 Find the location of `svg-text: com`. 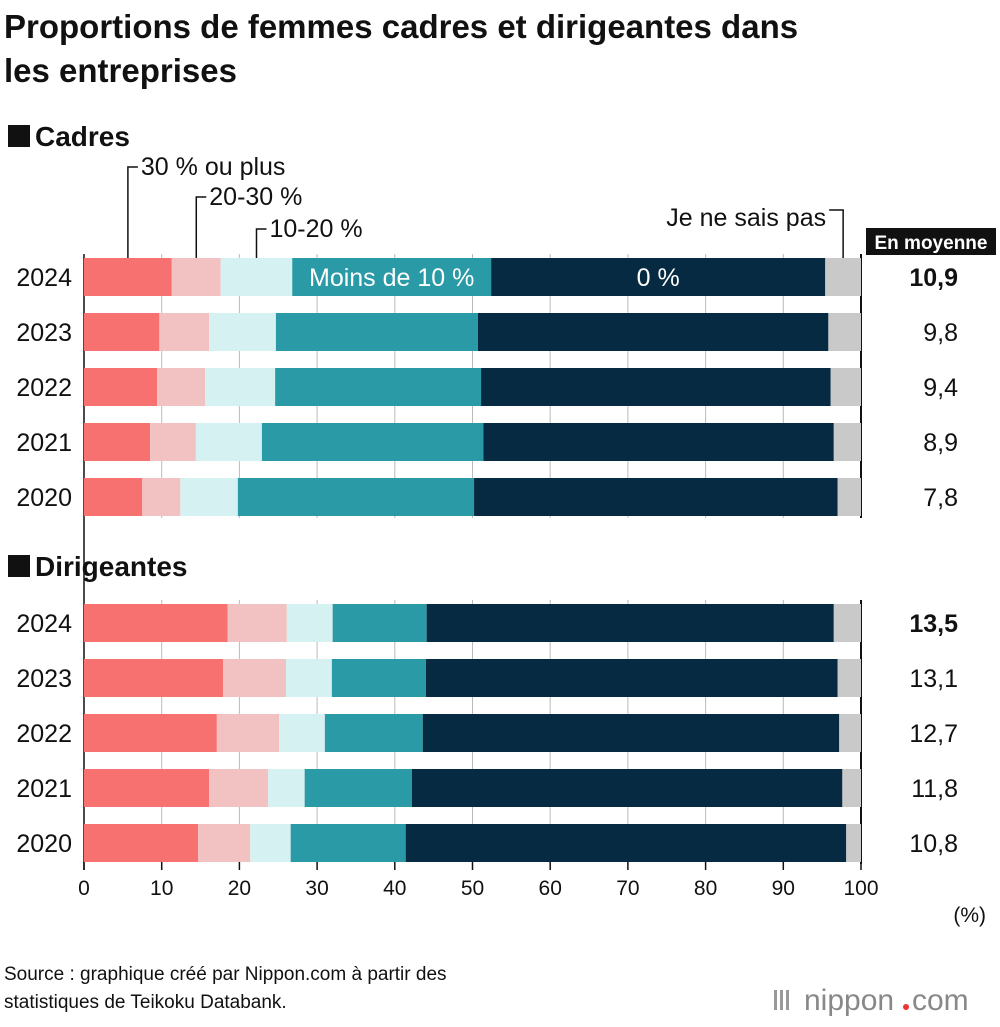

svg-text: com is located at coordinates (940, 1000).